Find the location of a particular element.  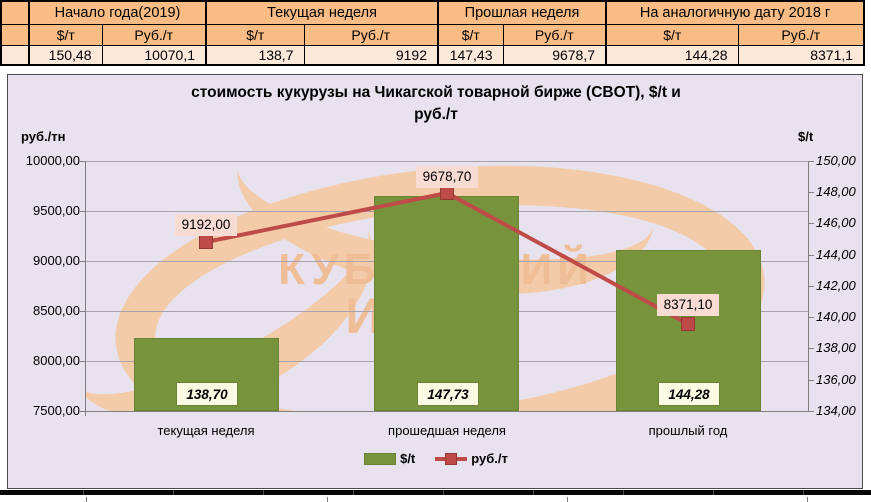

right-axis-line is located at coordinates (808, 286).